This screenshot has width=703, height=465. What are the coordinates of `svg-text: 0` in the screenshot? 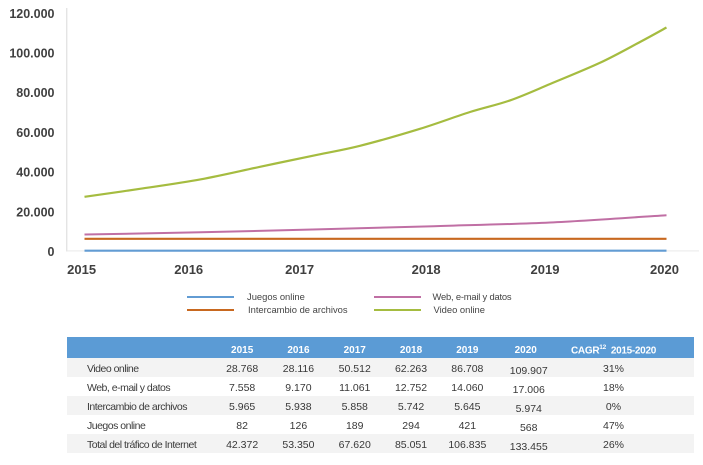 It's located at (51, 252).